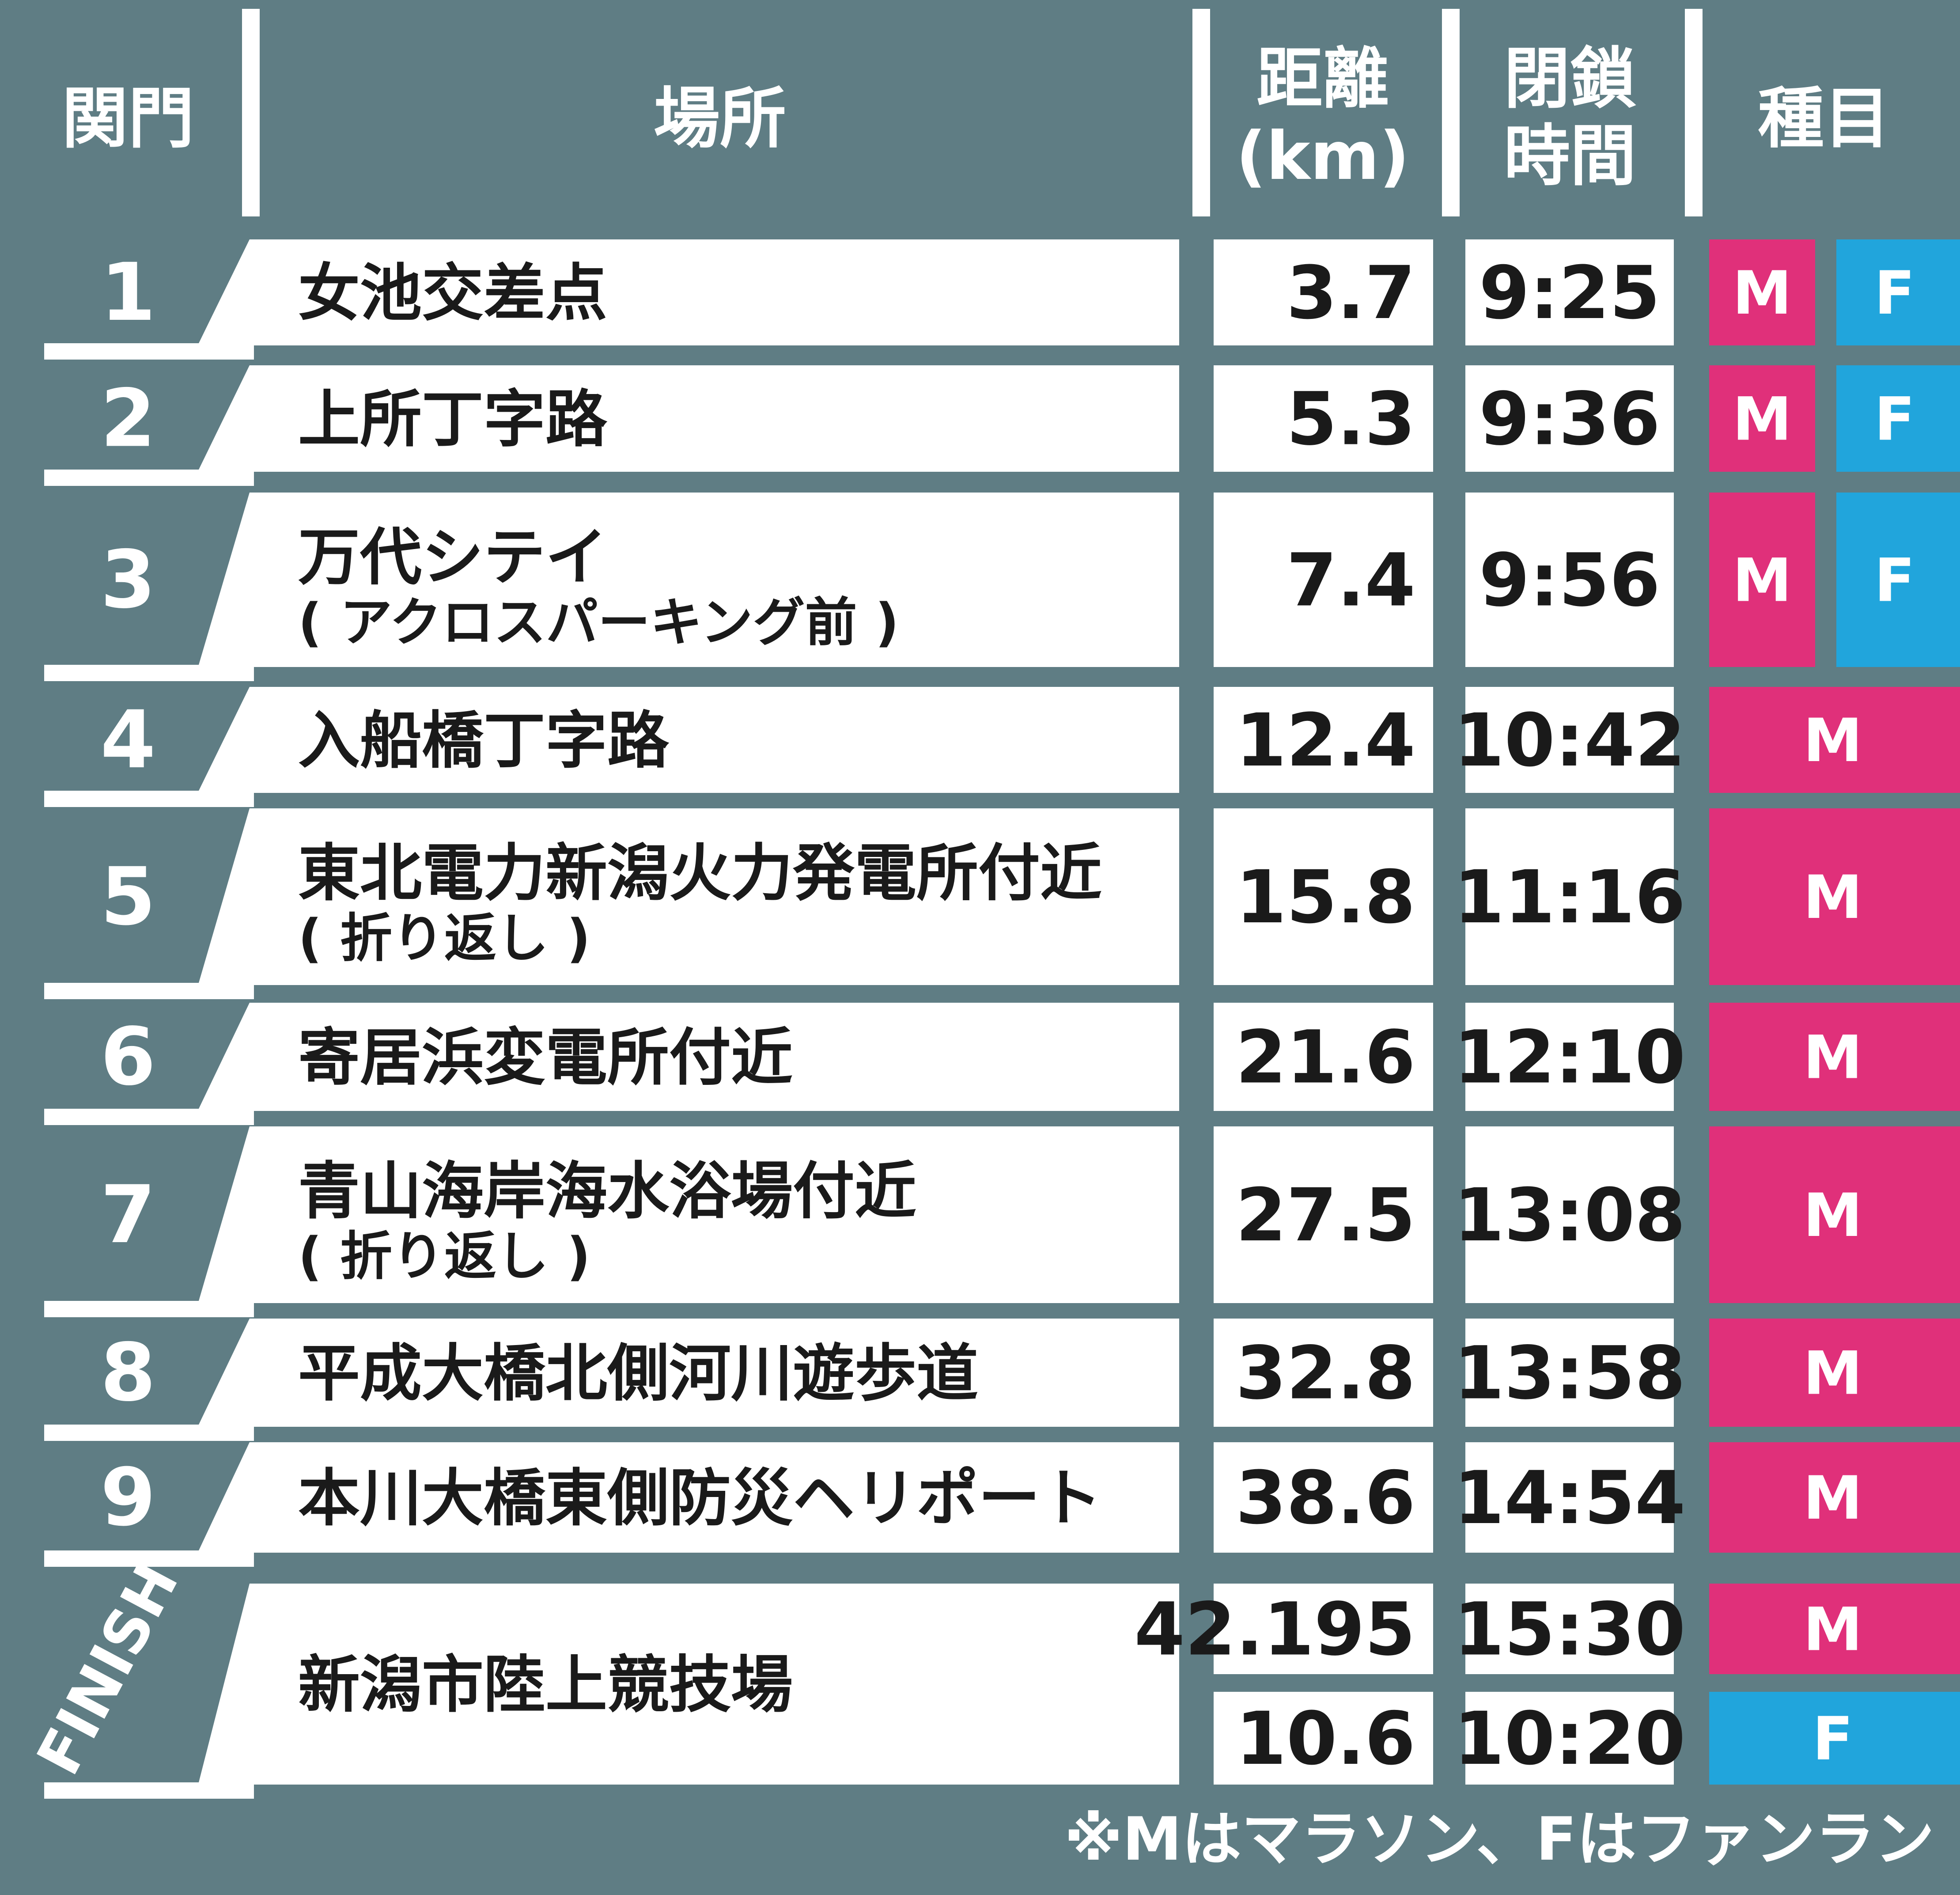  I want to click on gate-number: 5, so click(127, 897).